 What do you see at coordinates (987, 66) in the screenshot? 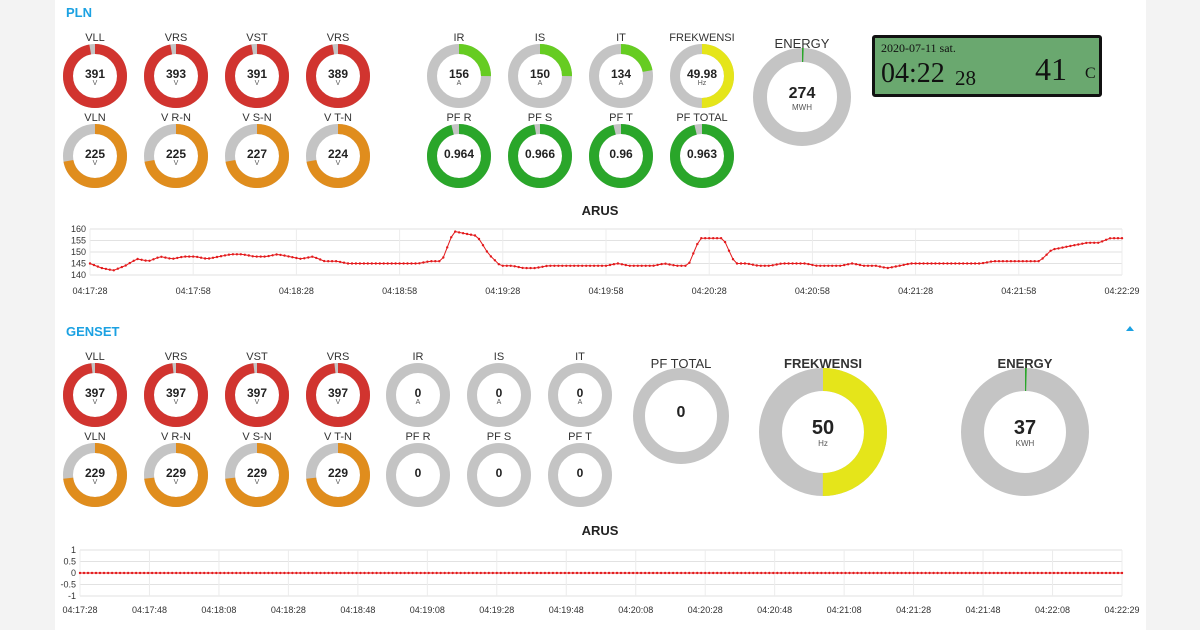
I see `lcd-clock: 2020-07-11 sat. 04:22 28 41 C` at bounding box center [987, 66].